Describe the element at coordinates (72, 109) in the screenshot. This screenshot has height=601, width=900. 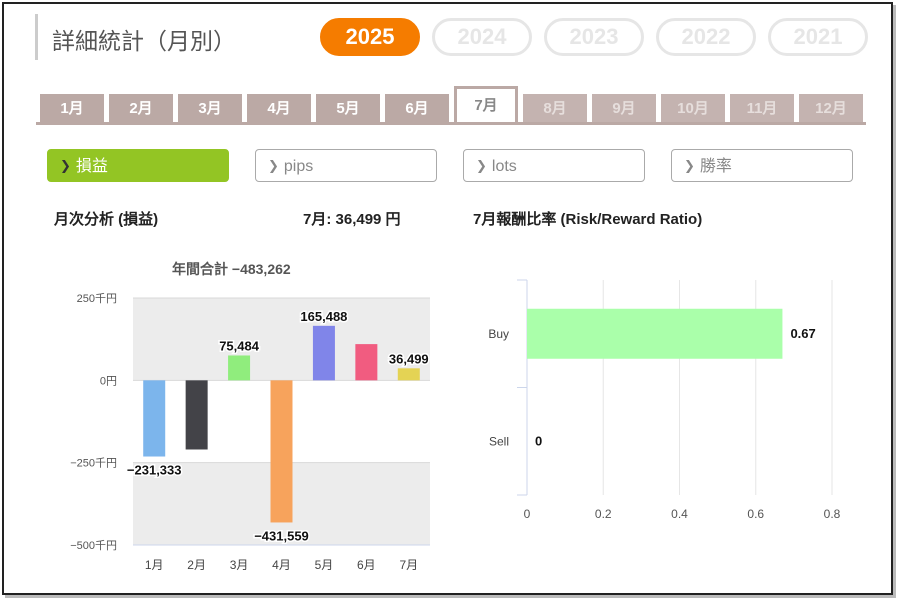
I see `tab-month-1: 1月` at that location.